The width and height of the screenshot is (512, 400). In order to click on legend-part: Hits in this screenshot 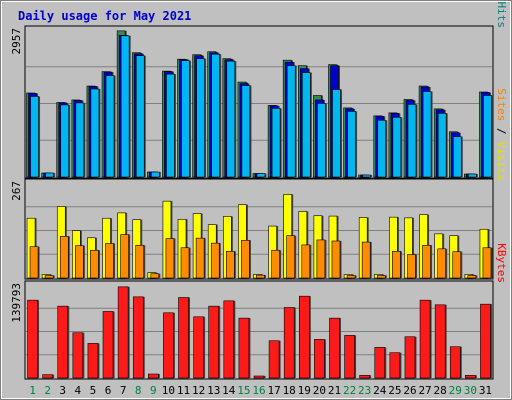, I will do `click(501, 15)`.